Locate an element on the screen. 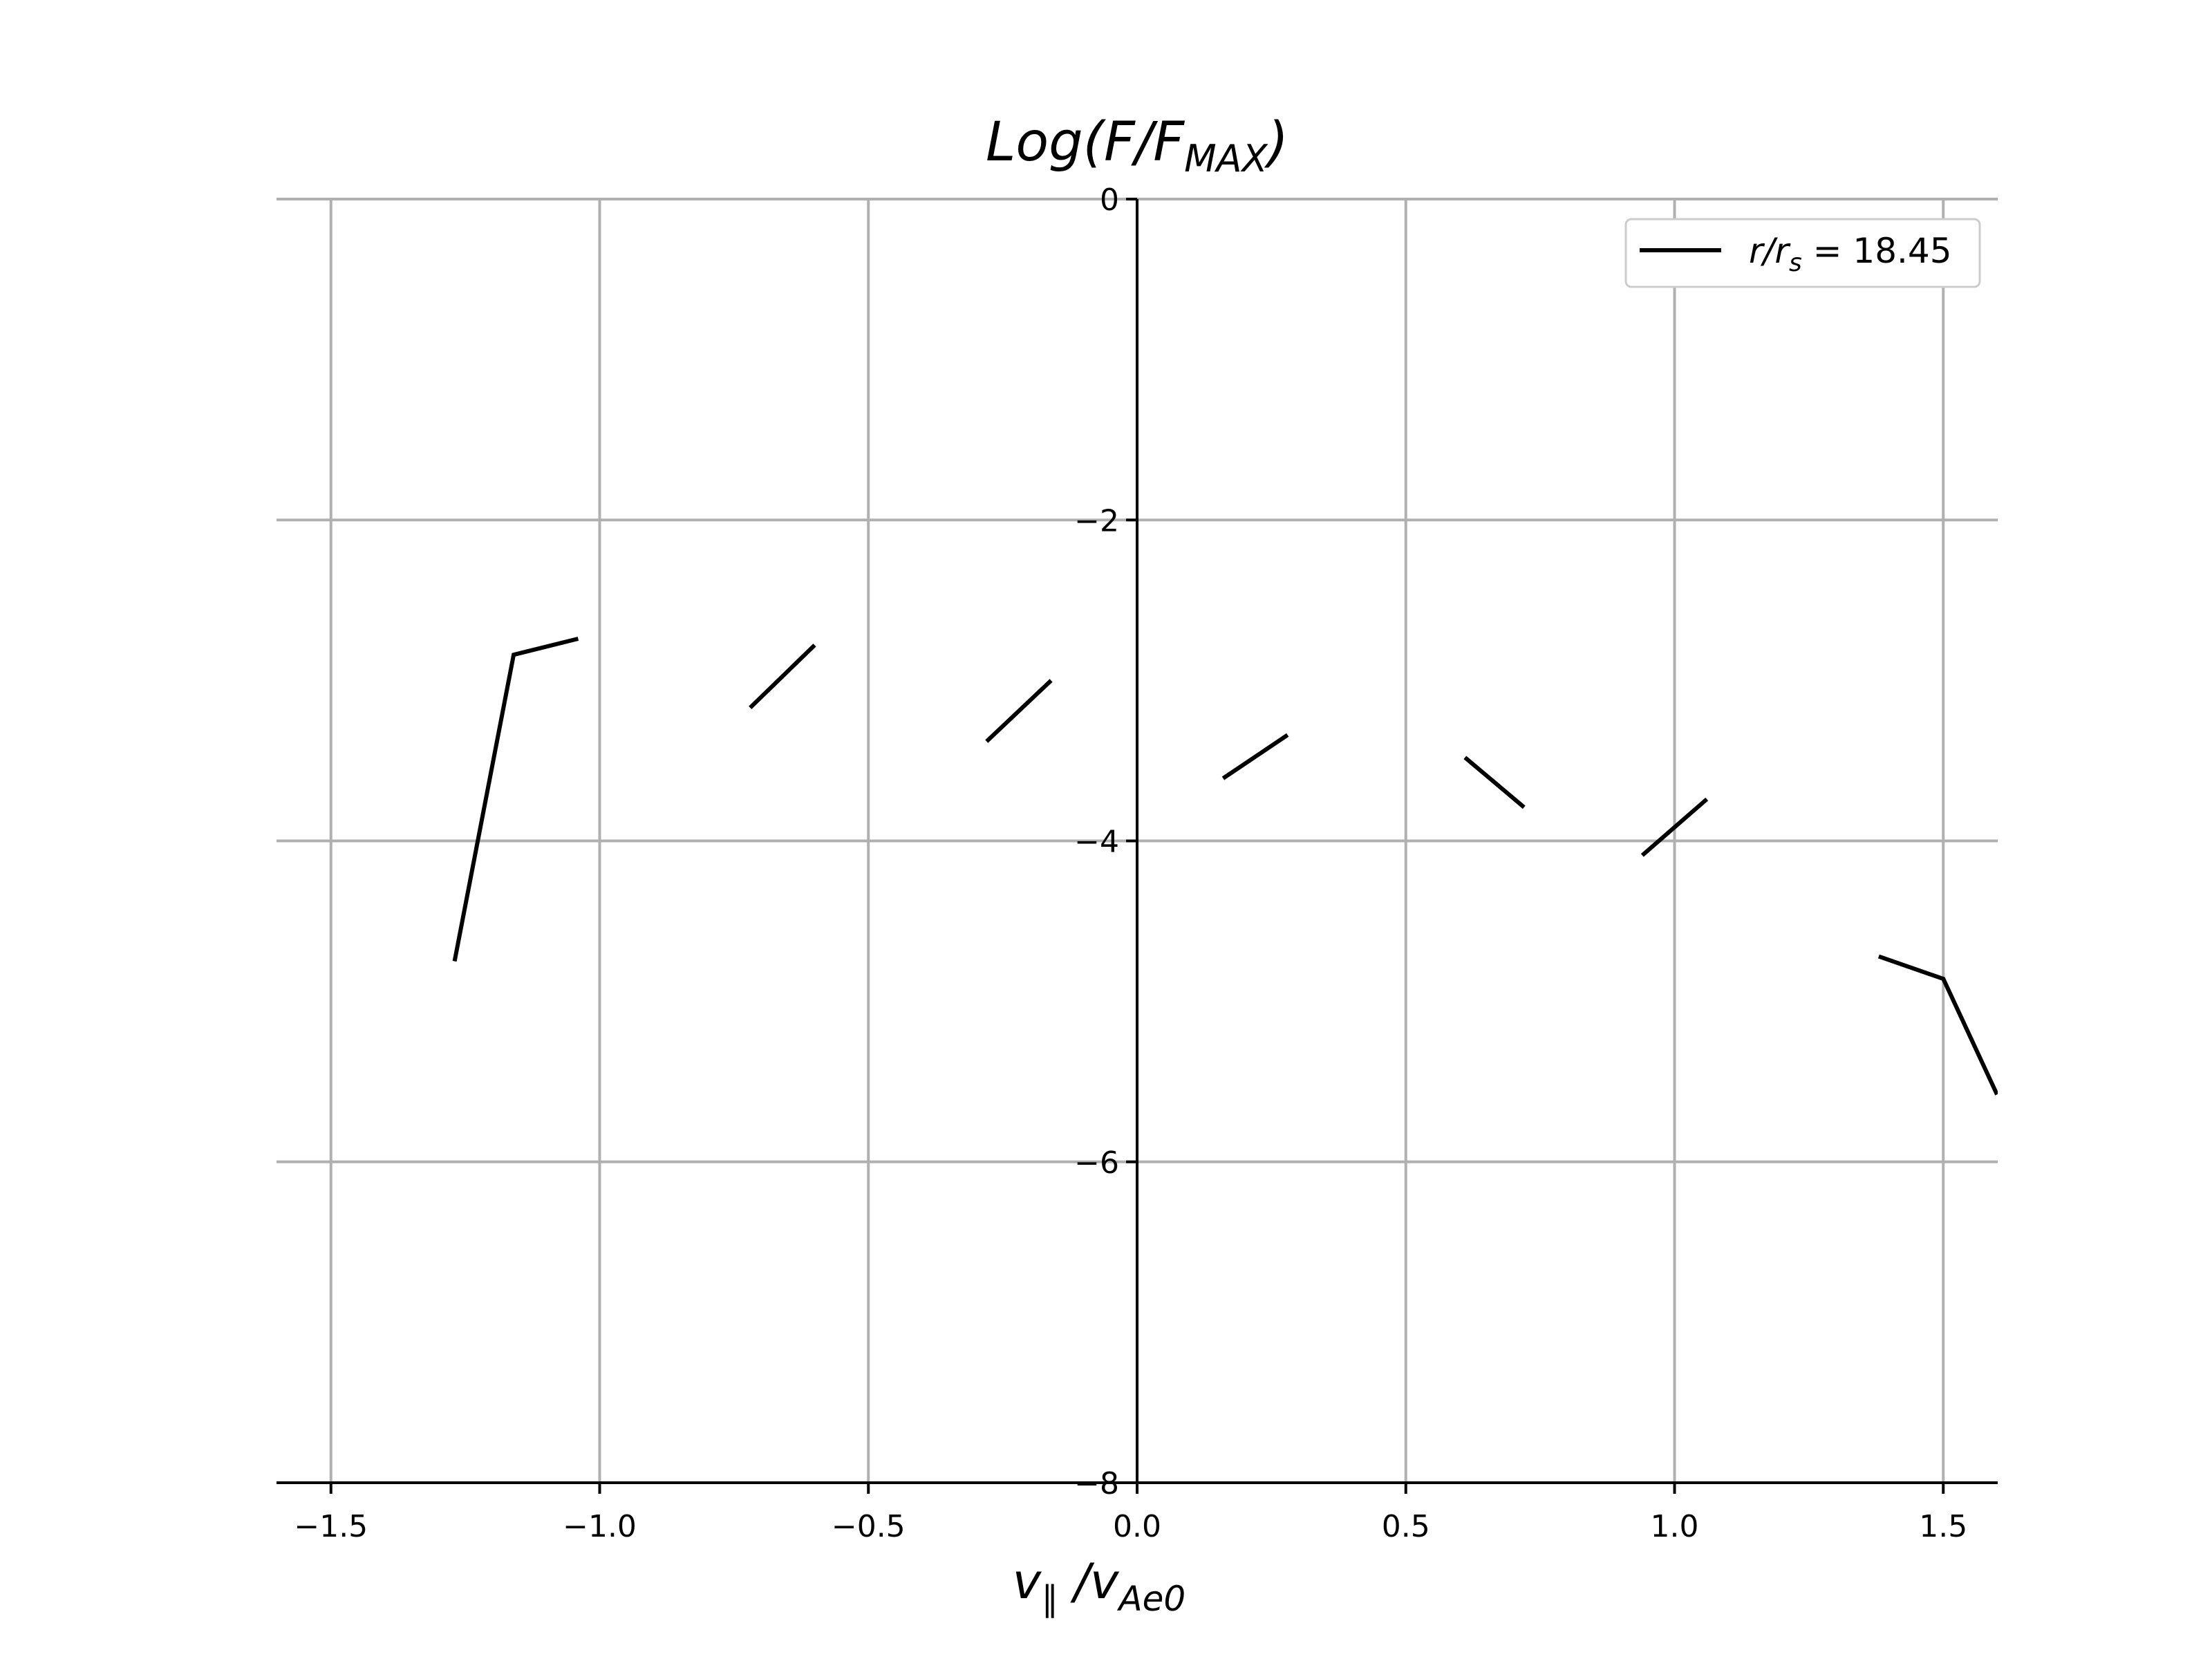 Image resolution: width=2212 pixels, height=1659 pixels. x-tick-label: 0.5 is located at coordinates (1406, 1526).